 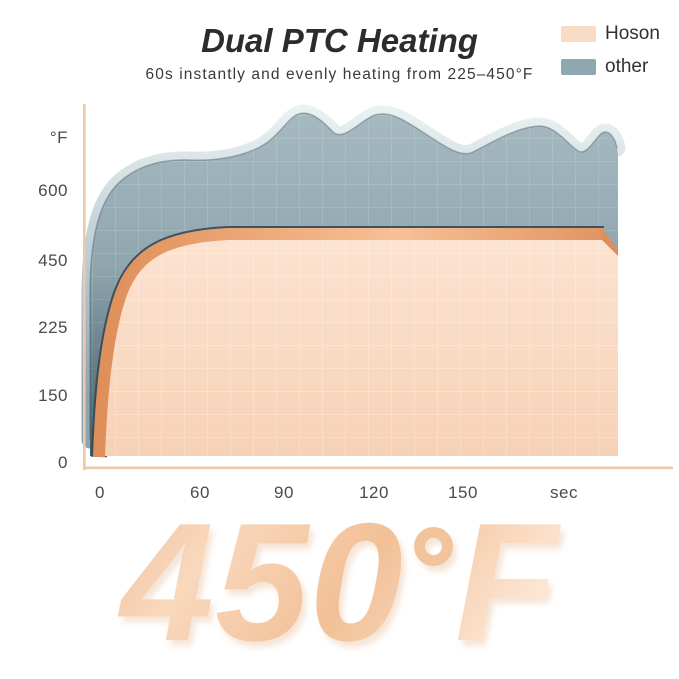 I want to click on x-tick-120: 120, so click(x=374, y=492).